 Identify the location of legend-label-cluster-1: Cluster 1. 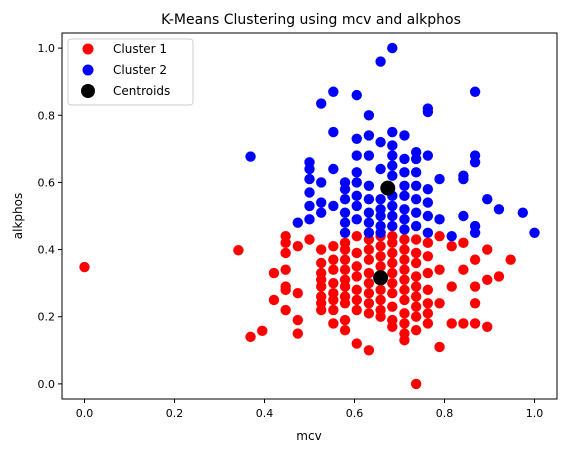
(140, 49).